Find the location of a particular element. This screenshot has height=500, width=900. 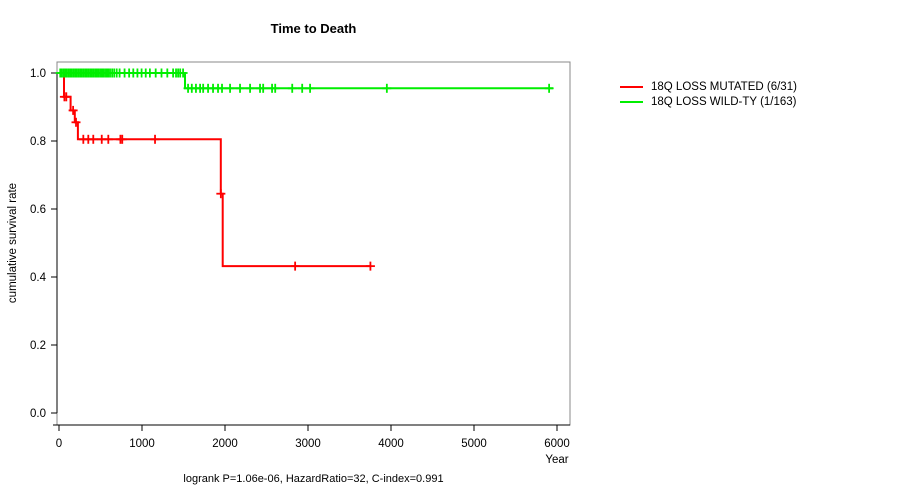

legend-line-swatch-green is located at coordinates (631, 101).